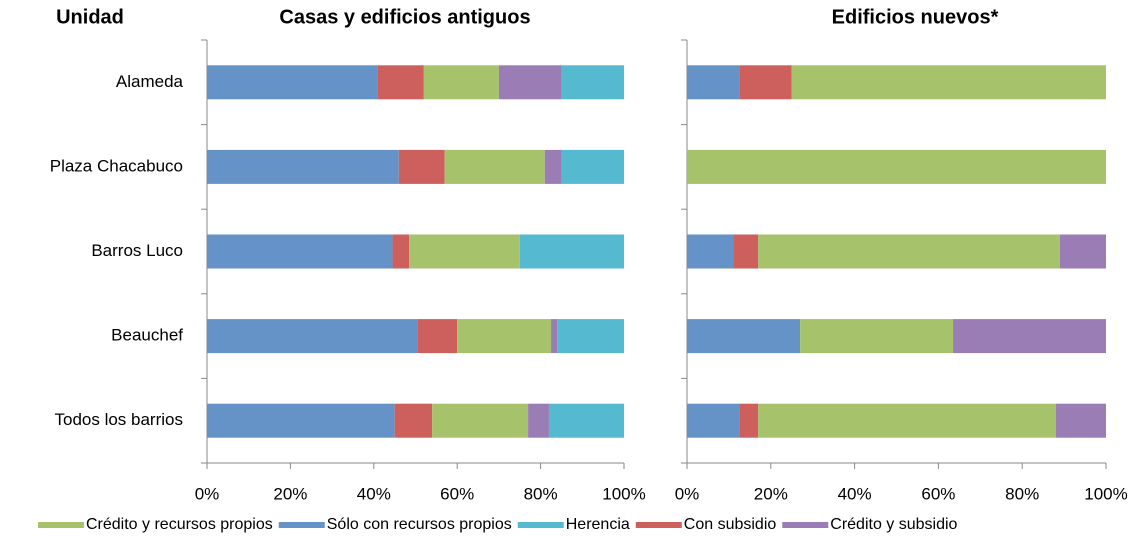  Describe the element at coordinates (90, 17) in the screenshot. I see `y-axis-label: Unidad` at that location.